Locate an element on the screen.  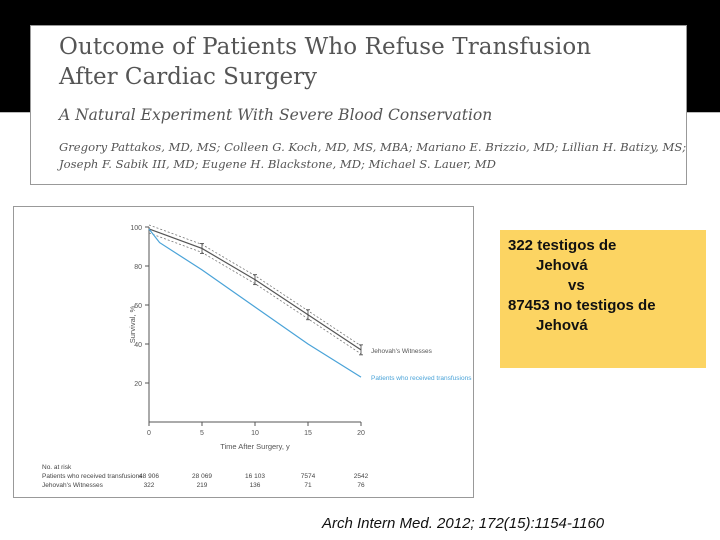
article-title-line2: After Cardiac Surgery is located at coordinates (188, 77).